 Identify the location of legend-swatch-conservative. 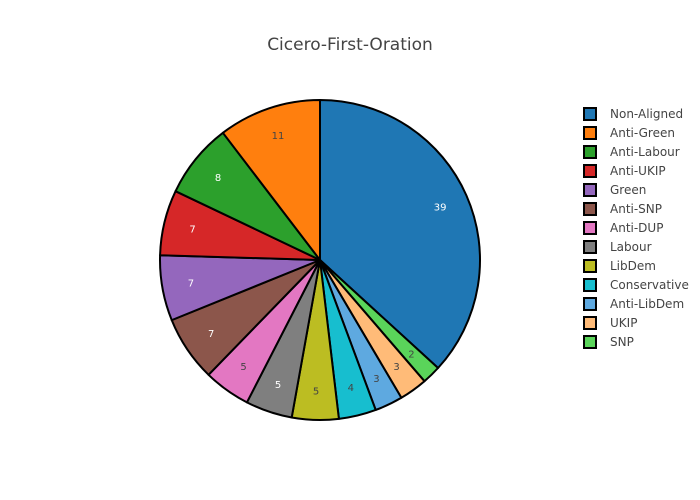
(590, 285).